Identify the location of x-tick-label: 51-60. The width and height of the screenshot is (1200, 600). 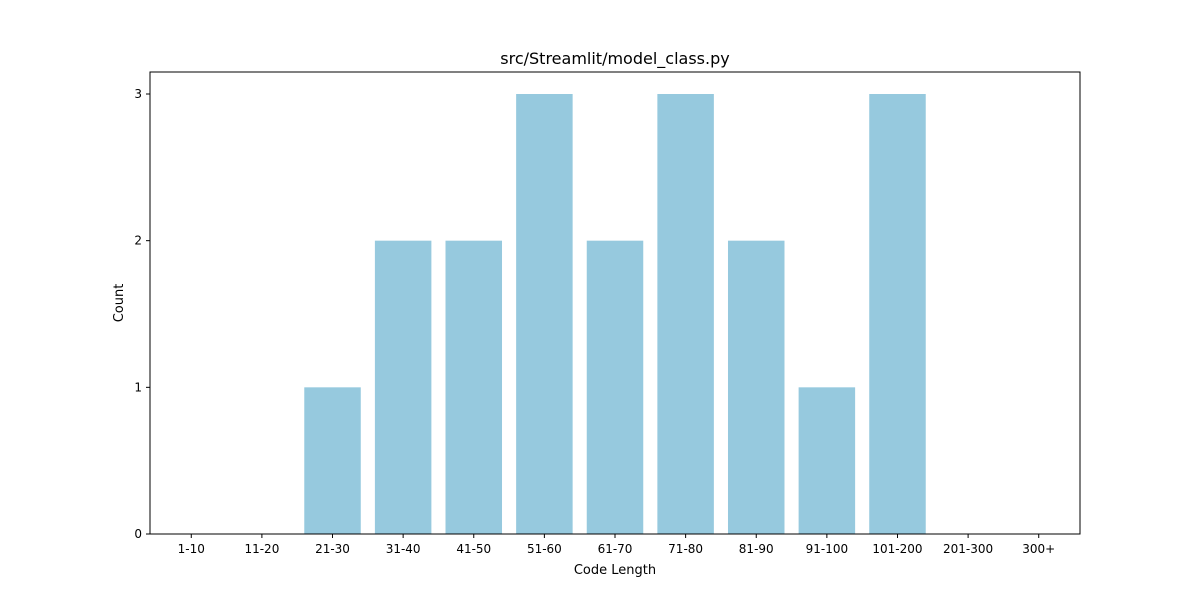
(544, 549).